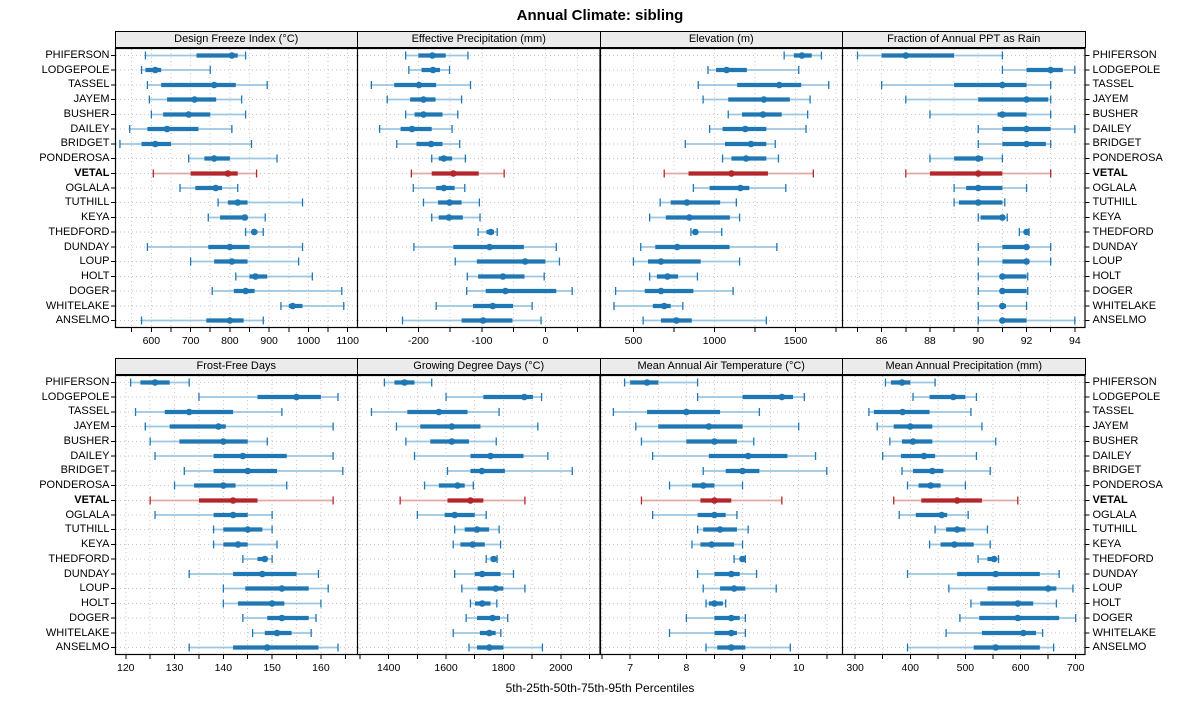  I want to click on axis-tick-label: 1000, so click(308, 341).